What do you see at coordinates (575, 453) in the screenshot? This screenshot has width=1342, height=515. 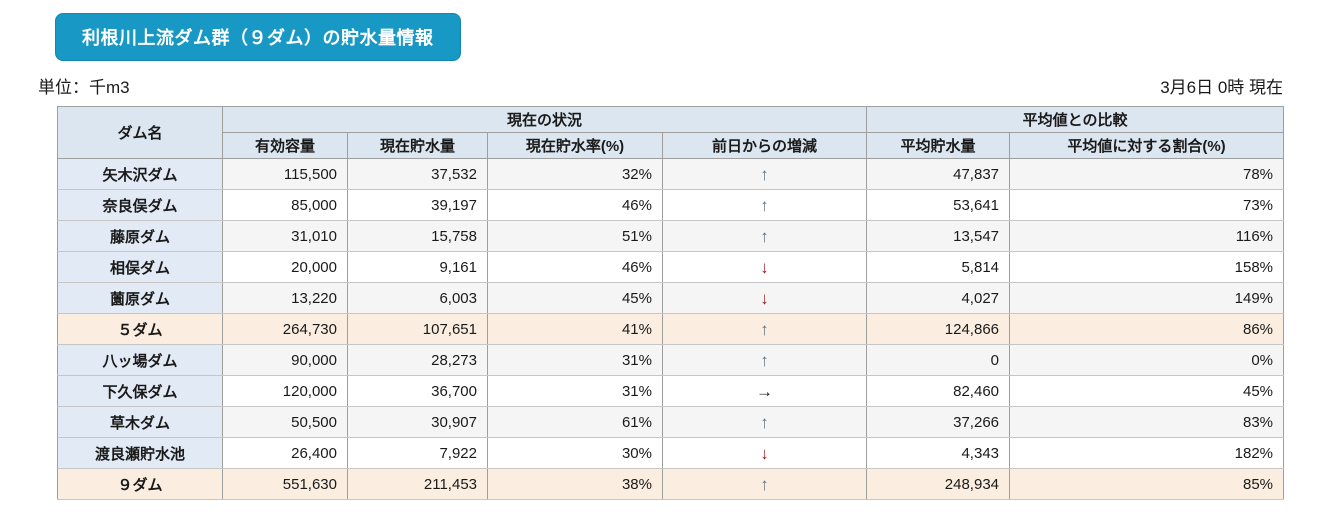 I see `current-rate-cell: 30%` at bounding box center [575, 453].